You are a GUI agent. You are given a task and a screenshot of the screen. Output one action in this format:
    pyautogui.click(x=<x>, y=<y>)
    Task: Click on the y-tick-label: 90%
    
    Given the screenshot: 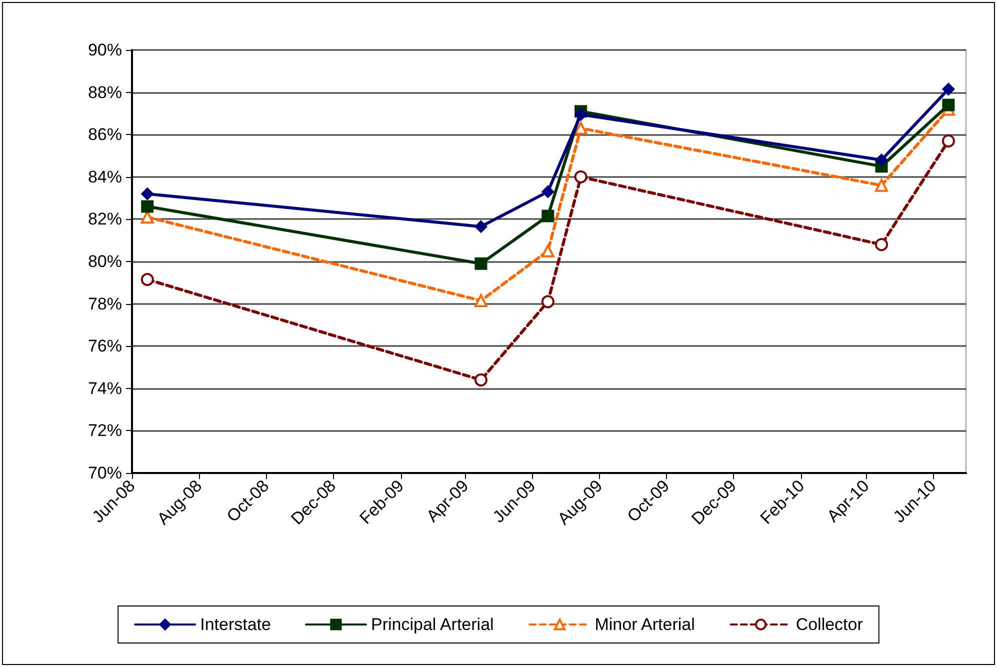 What is the action you would take?
    pyautogui.click(x=105, y=50)
    